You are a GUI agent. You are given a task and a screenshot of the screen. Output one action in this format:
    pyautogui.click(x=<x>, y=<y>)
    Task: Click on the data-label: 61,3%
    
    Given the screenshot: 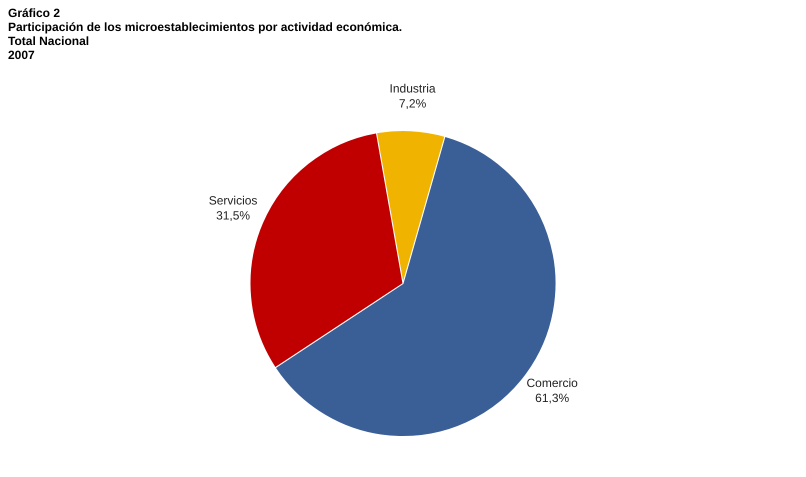 What is the action you would take?
    pyautogui.click(x=552, y=397)
    